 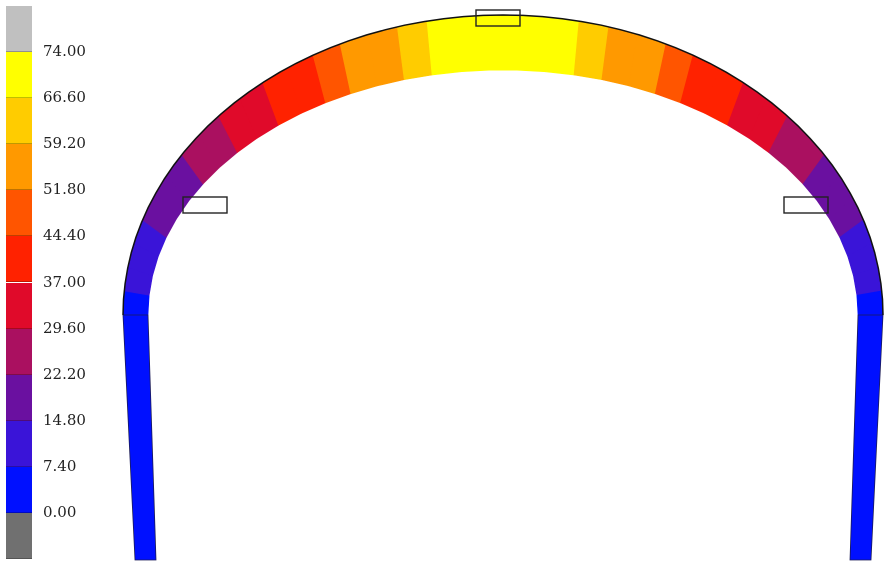 What do you see at coordinates (64, 97) in the screenshot?
I see `legend-tick-label: 66.60` at bounding box center [64, 97].